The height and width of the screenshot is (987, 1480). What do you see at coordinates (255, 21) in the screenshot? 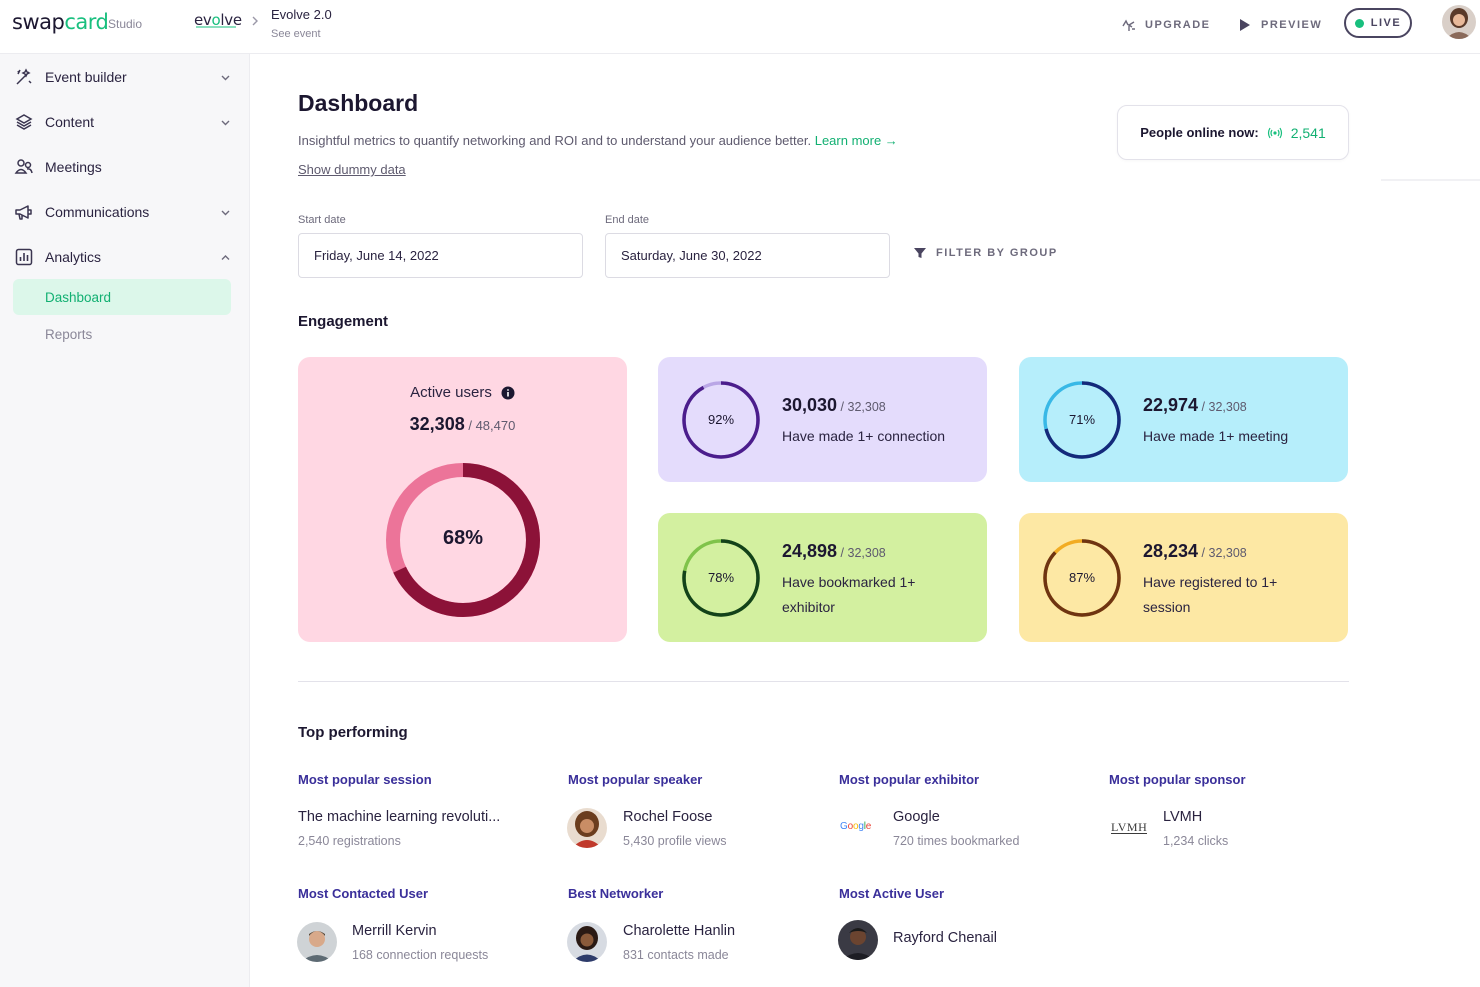
I see `chevron-right-icon` at bounding box center [255, 21].